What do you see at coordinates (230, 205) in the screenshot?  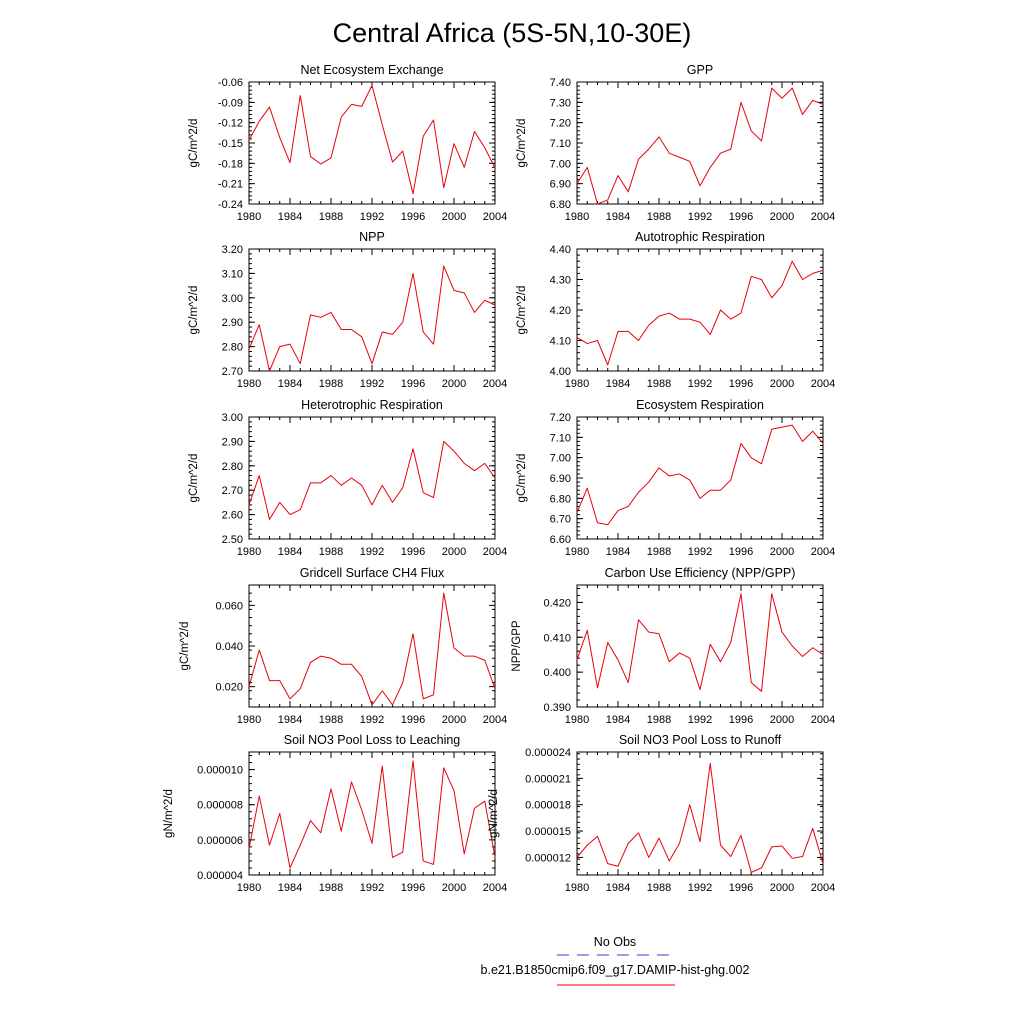 I see `y-tick-label: -0.24` at bounding box center [230, 205].